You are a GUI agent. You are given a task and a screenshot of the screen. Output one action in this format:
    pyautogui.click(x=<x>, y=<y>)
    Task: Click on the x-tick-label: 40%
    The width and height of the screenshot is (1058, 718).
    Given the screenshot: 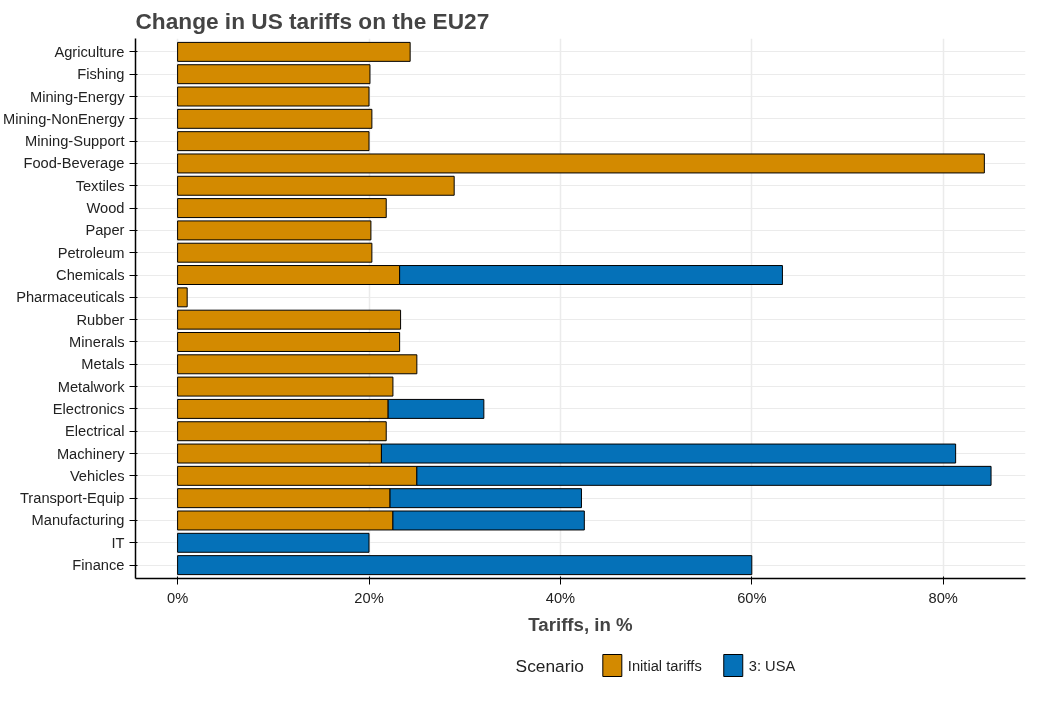 What is the action you would take?
    pyautogui.click(x=560, y=597)
    